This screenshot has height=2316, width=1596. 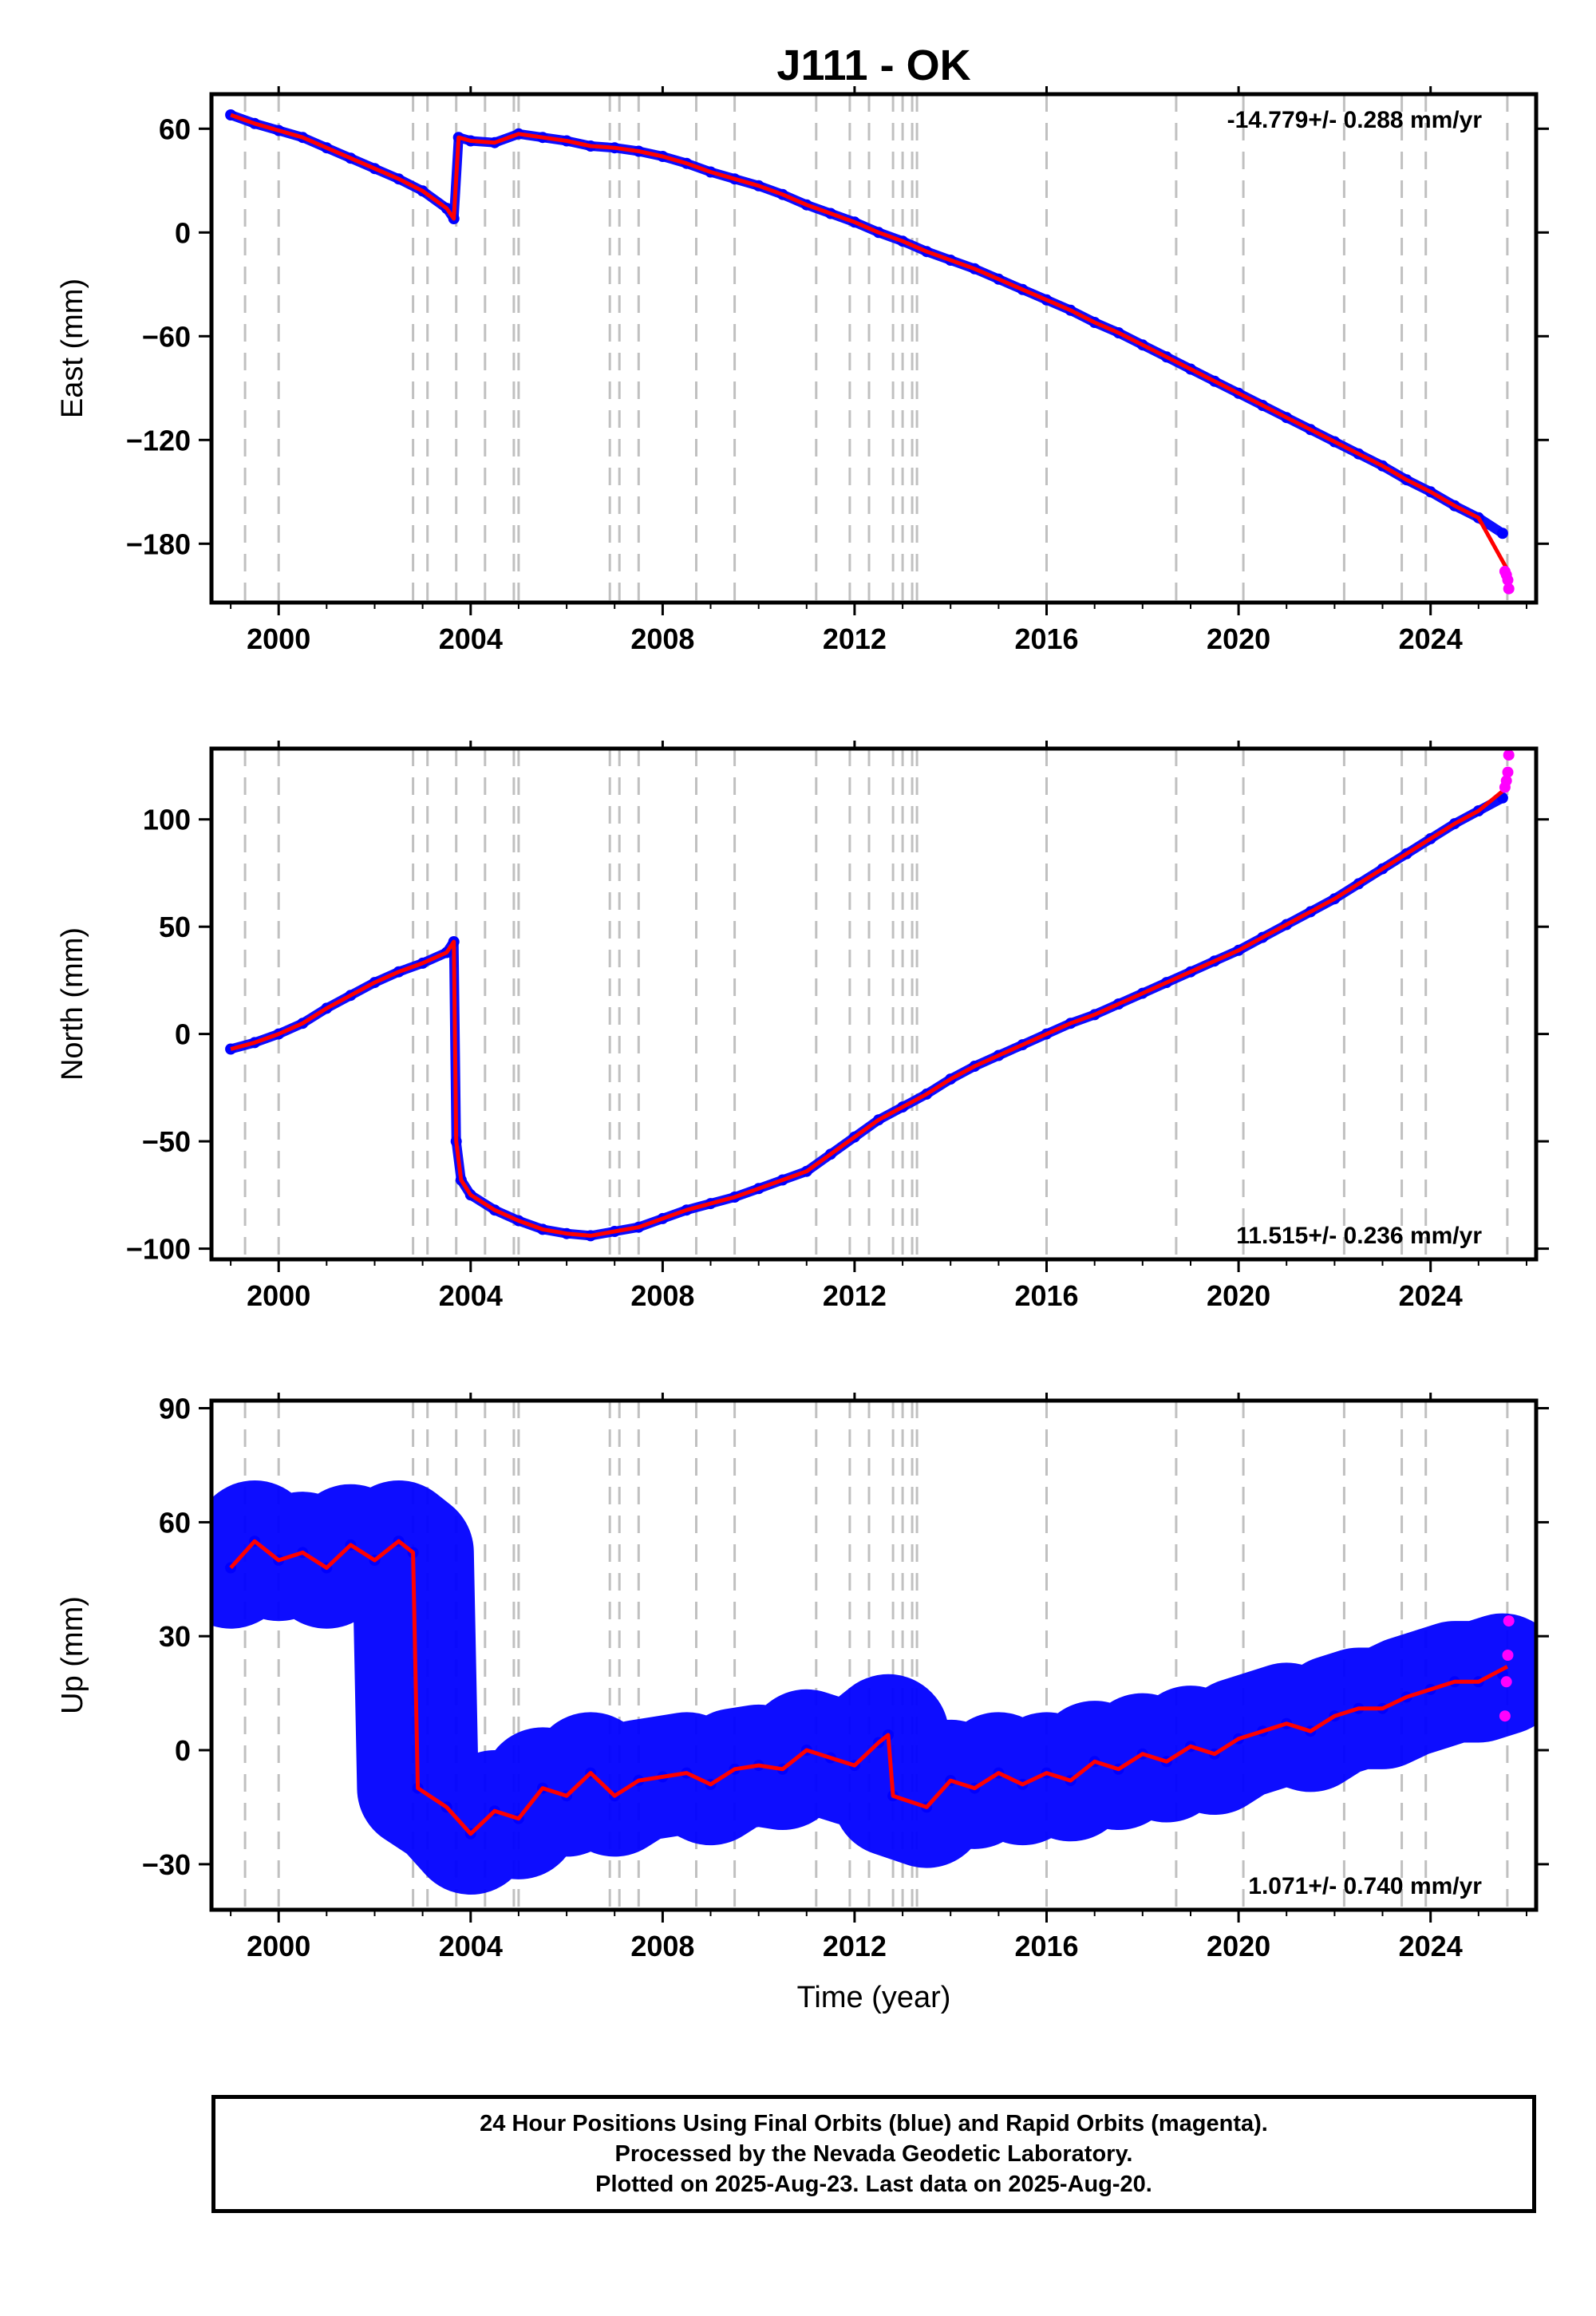 What do you see at coordinates (158, 544) in the screenshot?
I see `y-tick-label: −180` at bounding box center [158, 544].